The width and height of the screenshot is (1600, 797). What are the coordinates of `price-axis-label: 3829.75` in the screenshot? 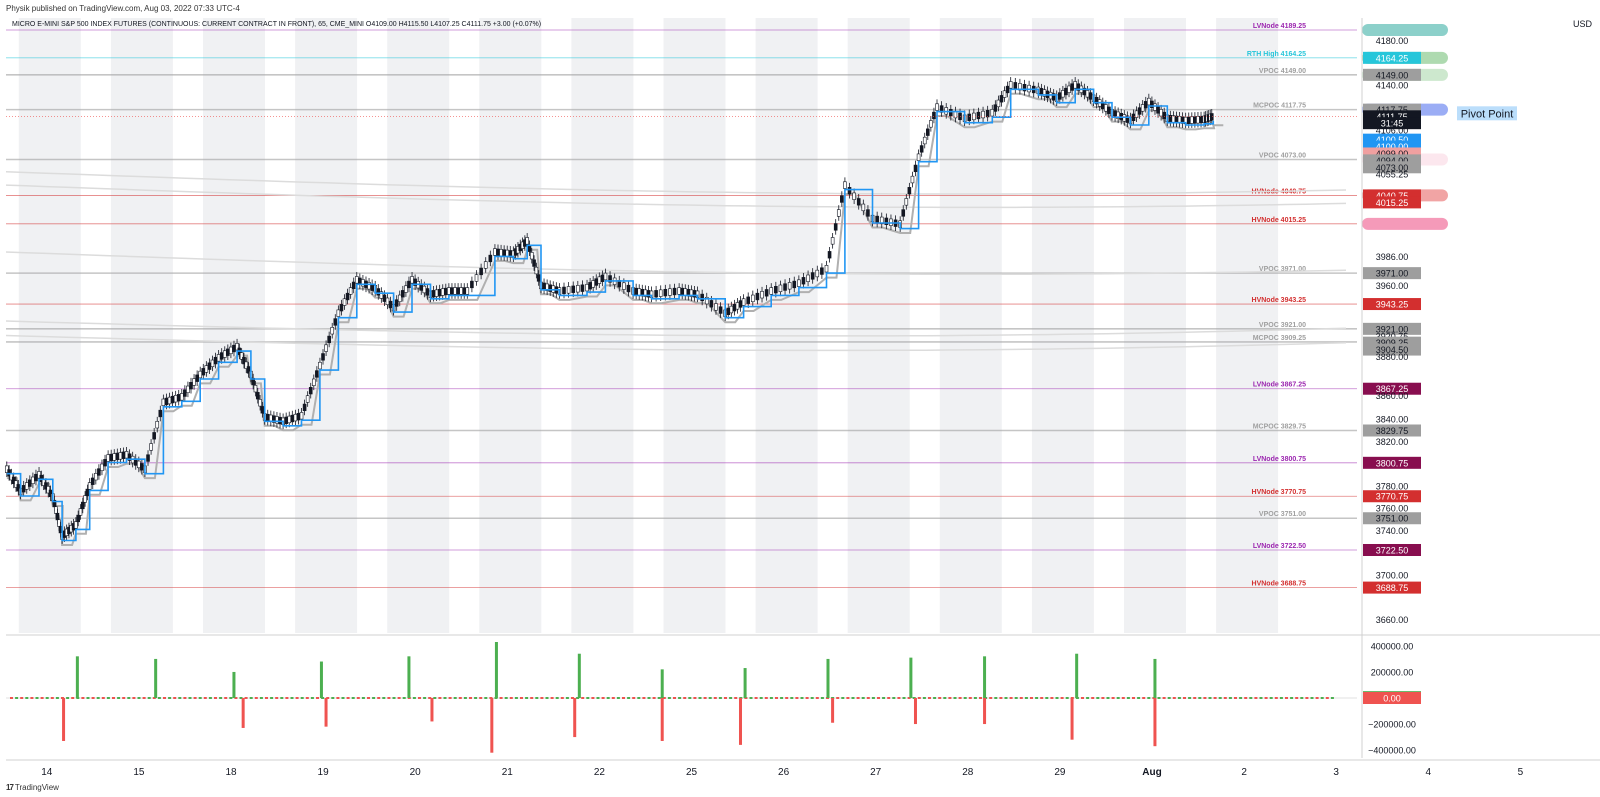 It's located at (1392, 431).